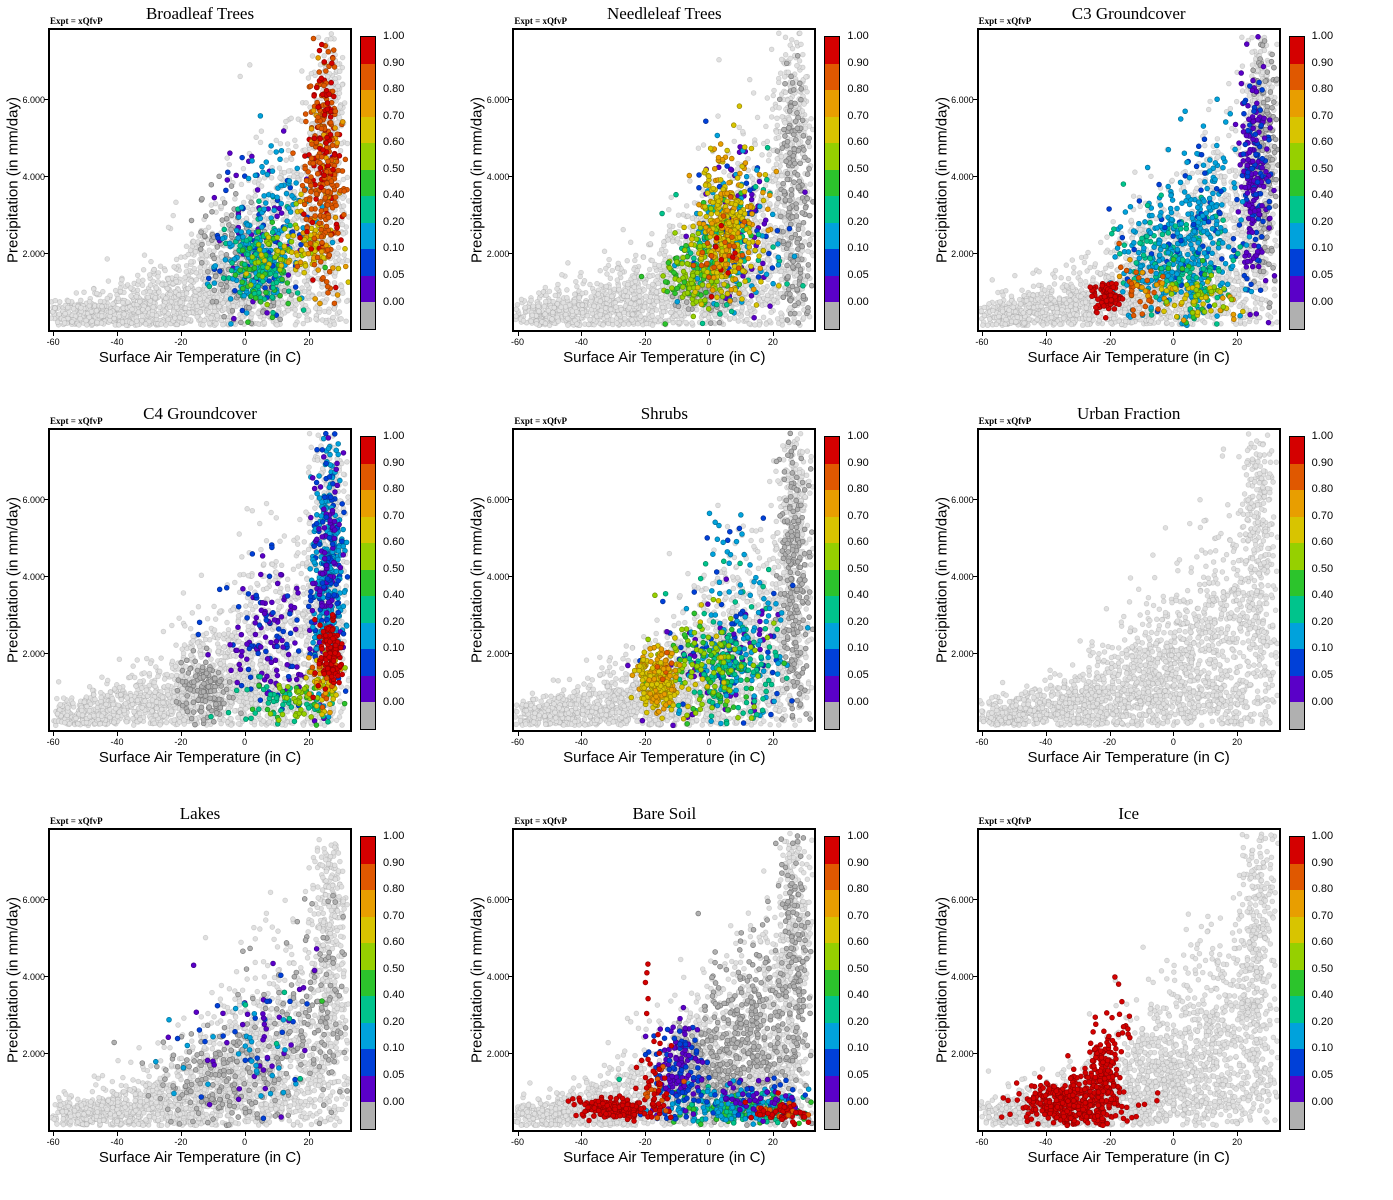 This screenshot has height=1200, width=1393. Describe the element at coordinates (394, 1021) in the screenshot. I see `colorbar-label: 0.20` at that location.